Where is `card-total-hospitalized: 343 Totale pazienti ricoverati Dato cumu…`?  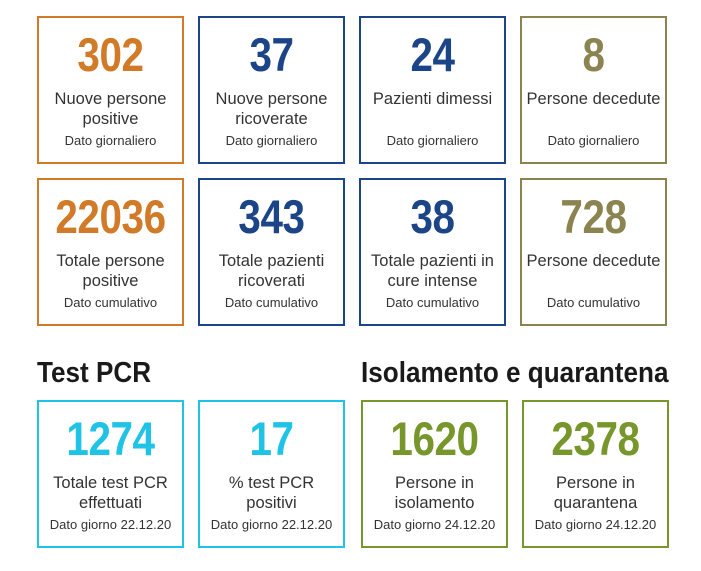 card-total-hospitalized: 343 Totale pazienti ricoverati Dato cumu… is located at coordinates (271, 252).